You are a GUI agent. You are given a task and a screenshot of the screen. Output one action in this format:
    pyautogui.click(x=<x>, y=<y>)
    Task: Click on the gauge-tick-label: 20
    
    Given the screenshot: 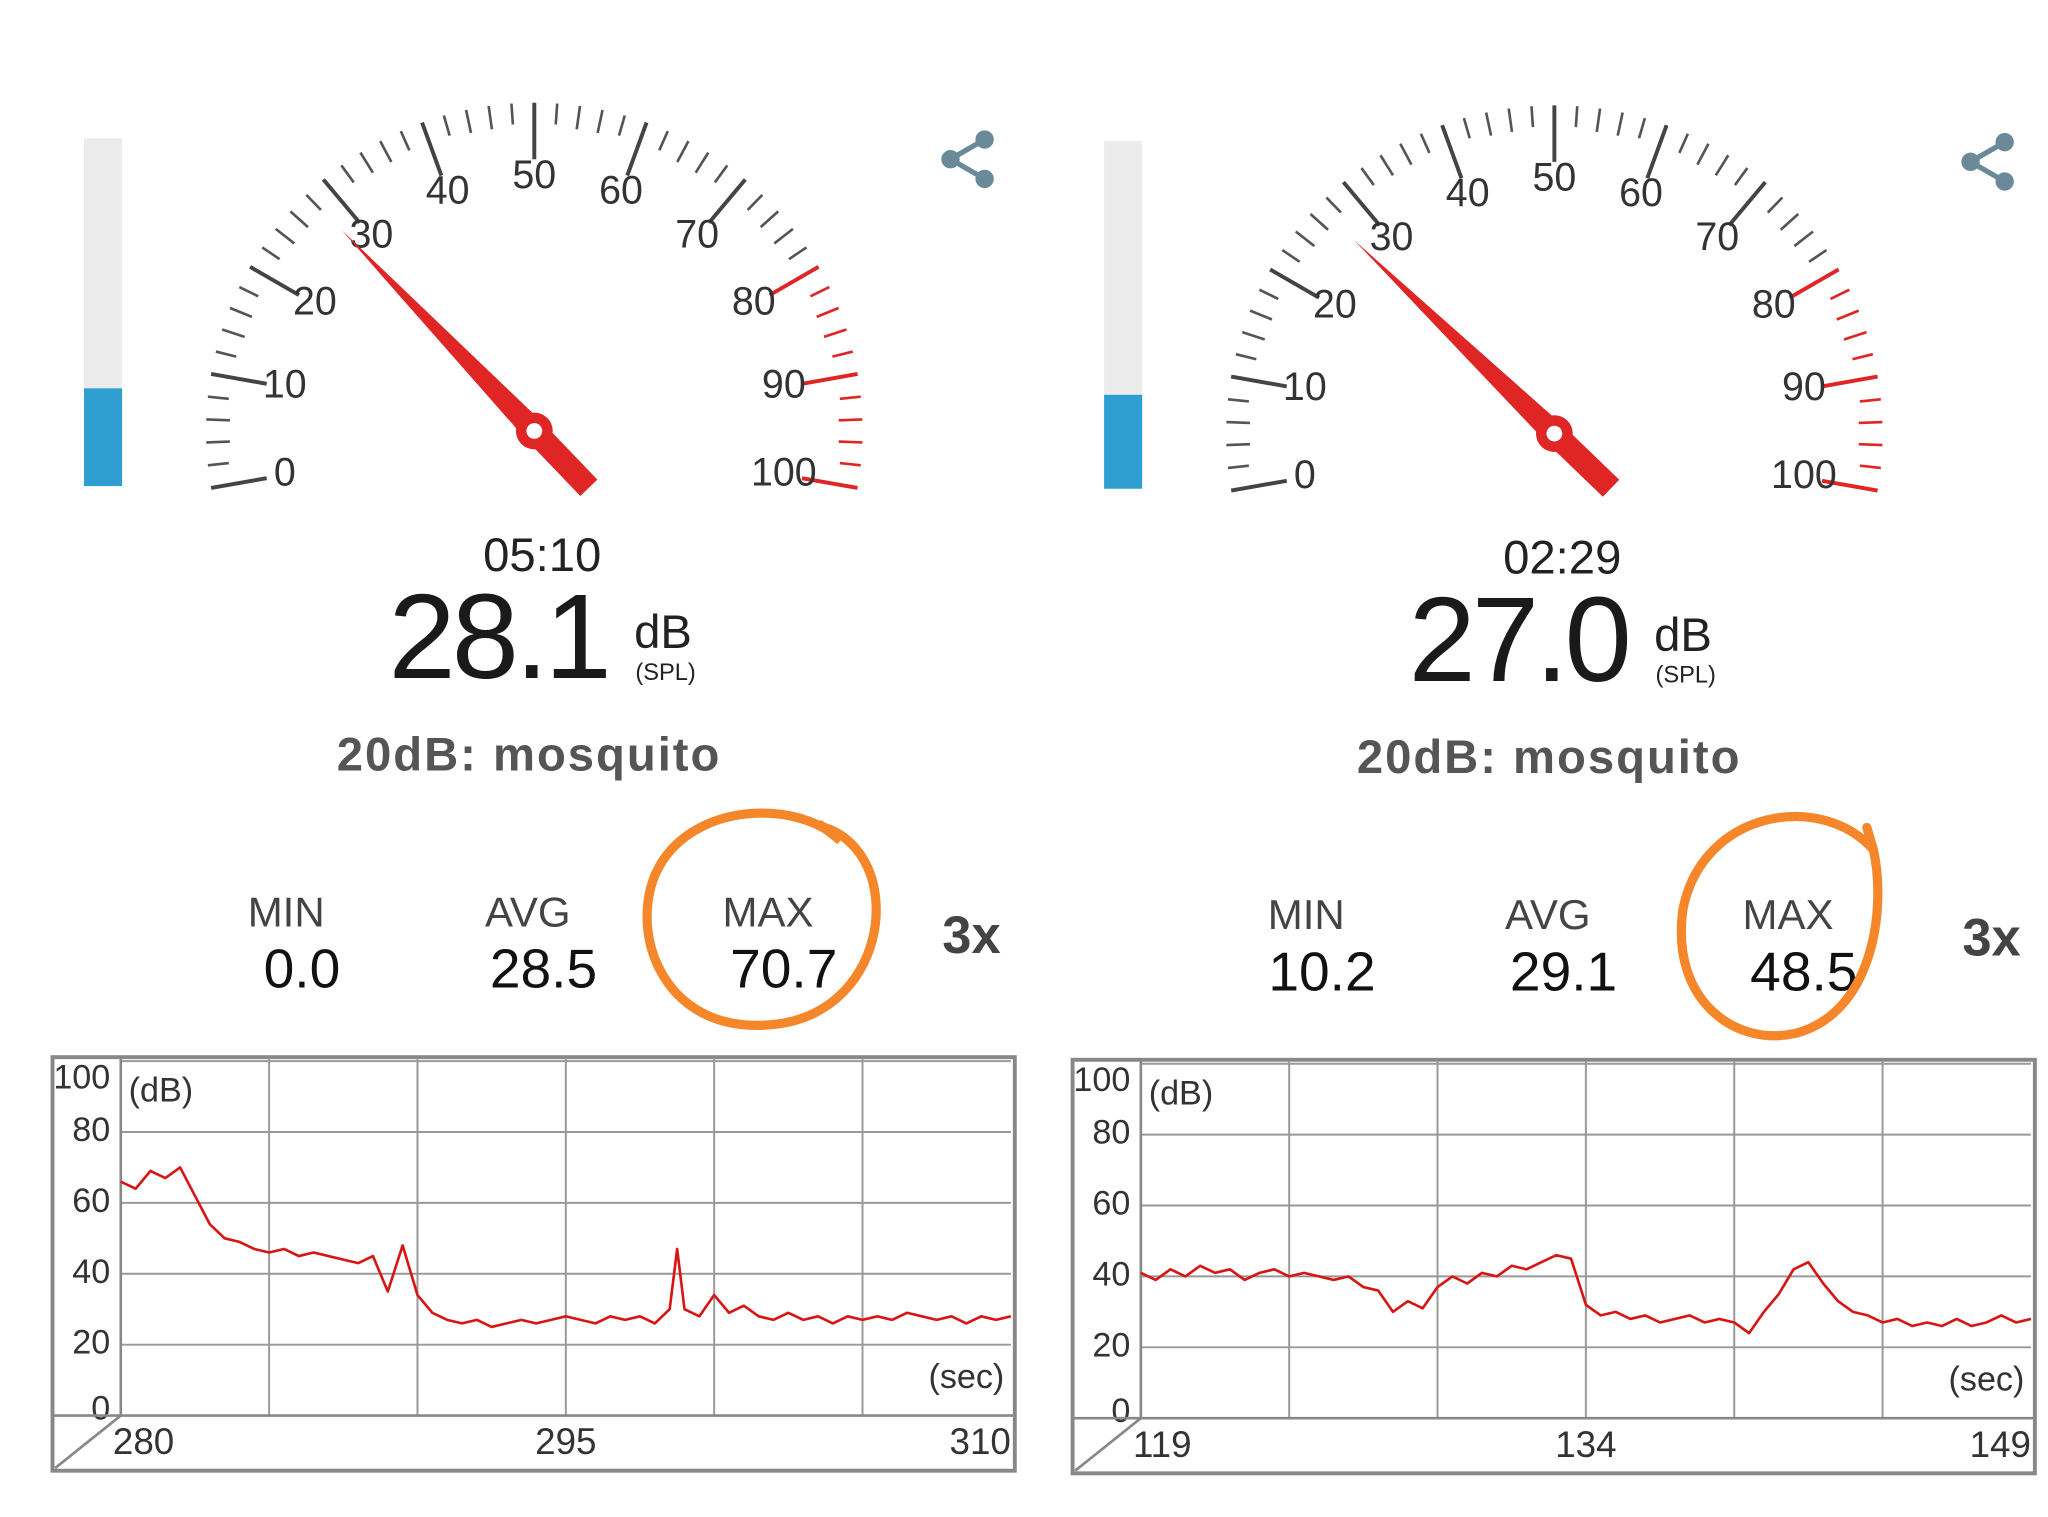 What is the action you would take?
    pyautogui.click(x=315, y=302)
    